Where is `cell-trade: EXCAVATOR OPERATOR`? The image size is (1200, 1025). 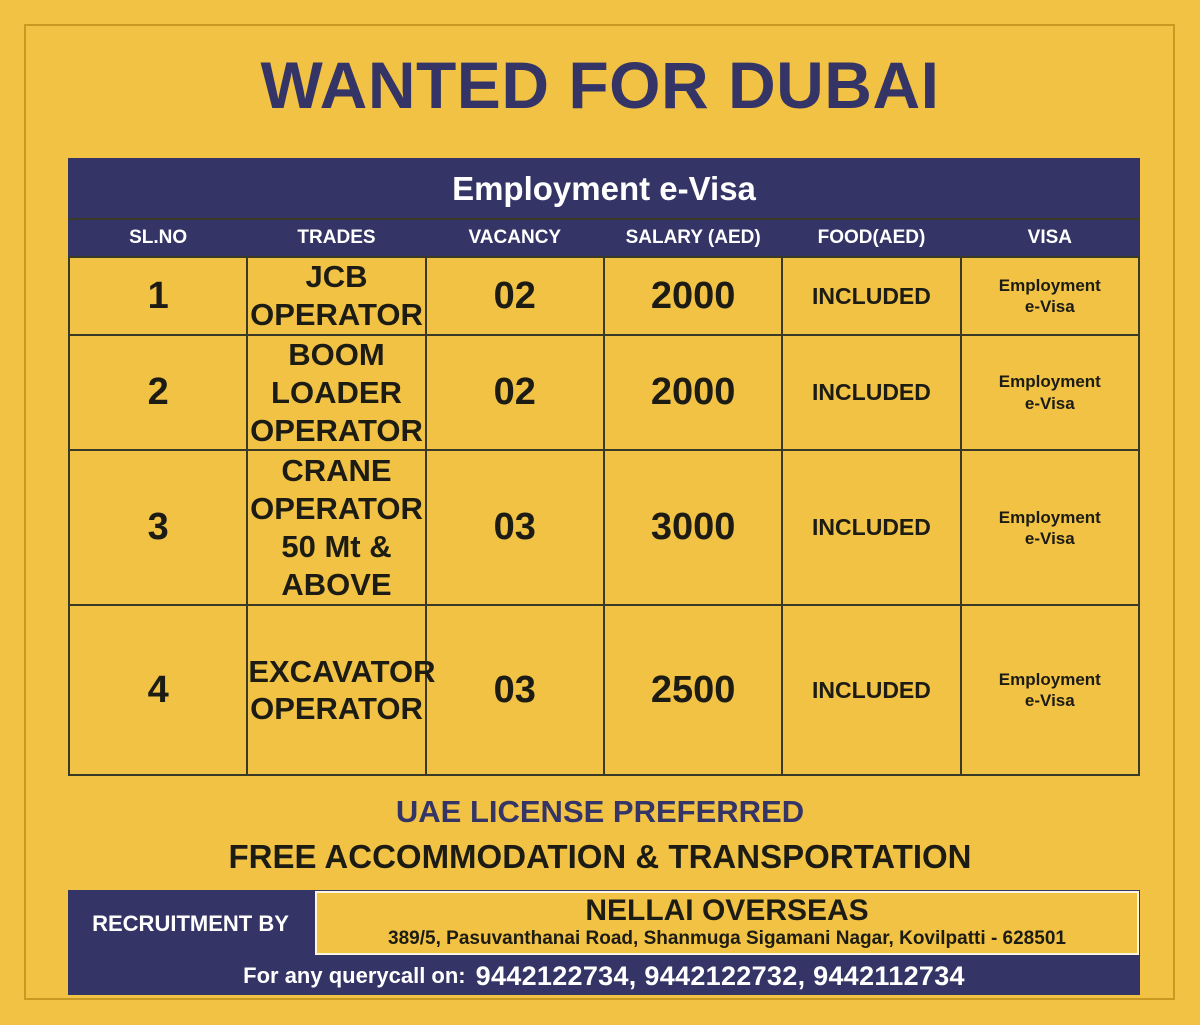
cell-trade: EXCAVATOR OPERATOR is located at coordinates (341, 690).